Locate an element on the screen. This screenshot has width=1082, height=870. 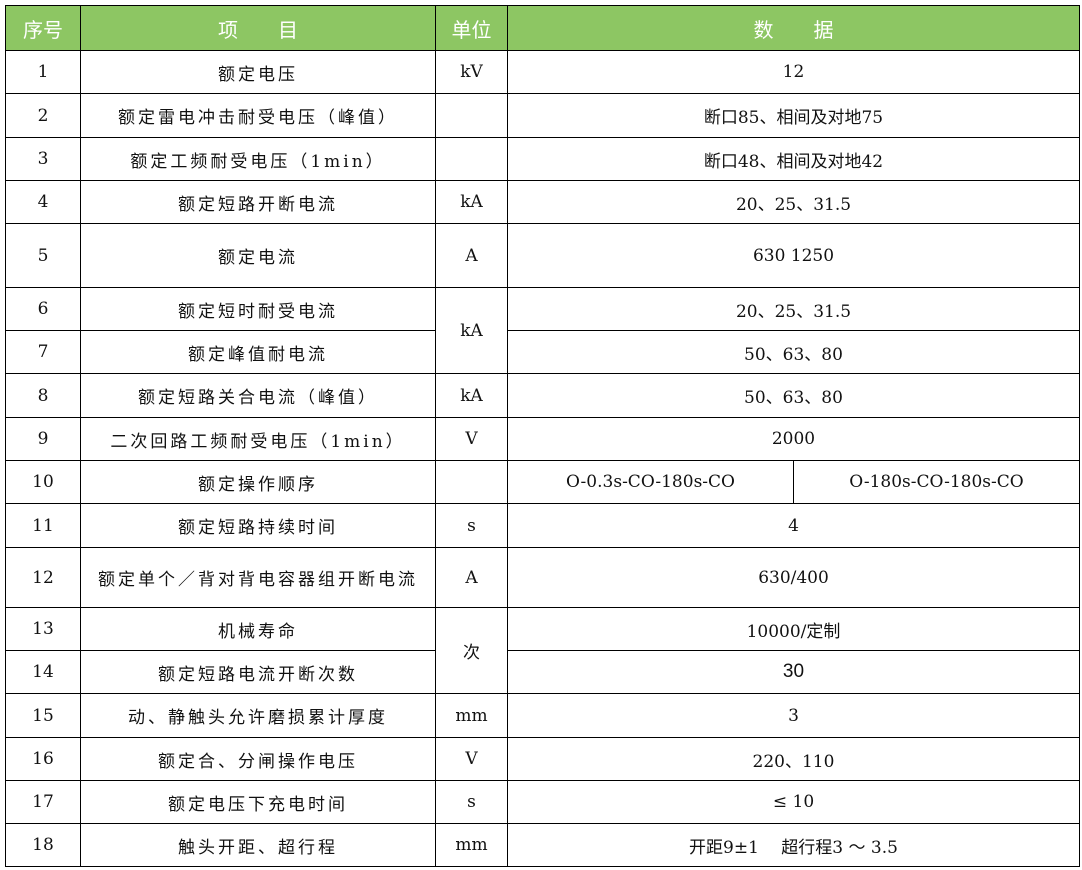
table-row: 5 额定电流 A 630 1250 is located at coordinates (542, 255).